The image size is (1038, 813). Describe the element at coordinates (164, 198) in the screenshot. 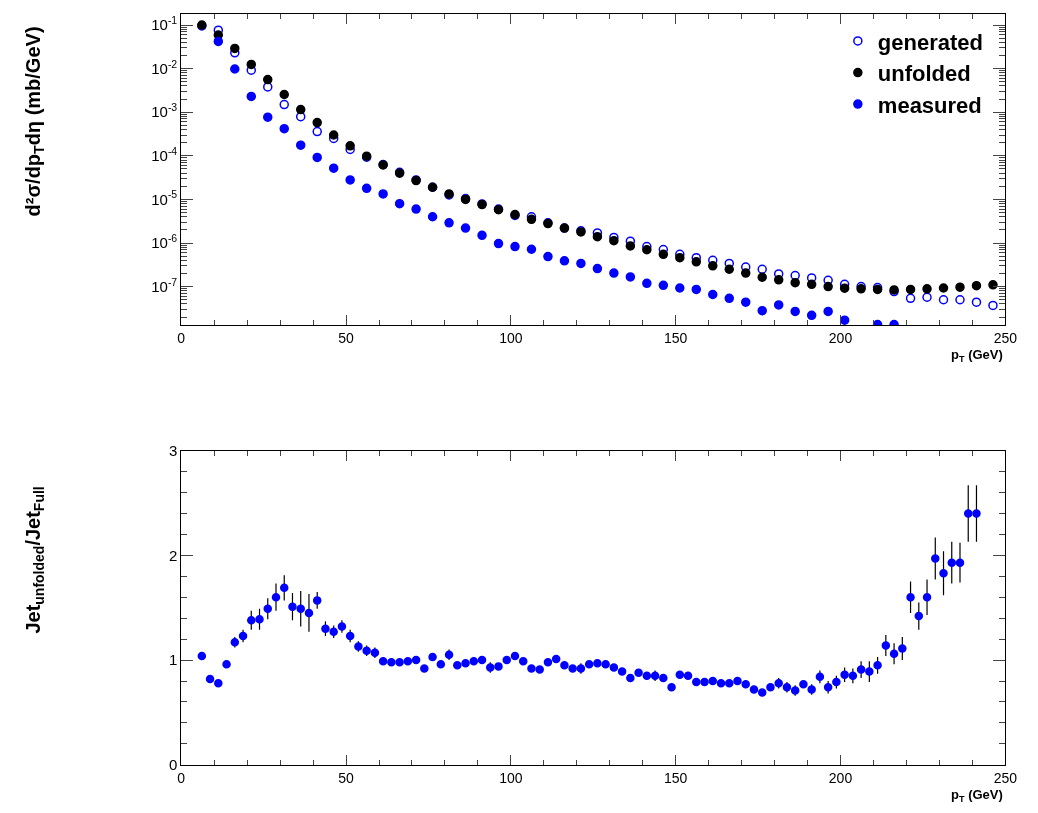

I see `y-tick-label: 10$^{-5}$` at that location.